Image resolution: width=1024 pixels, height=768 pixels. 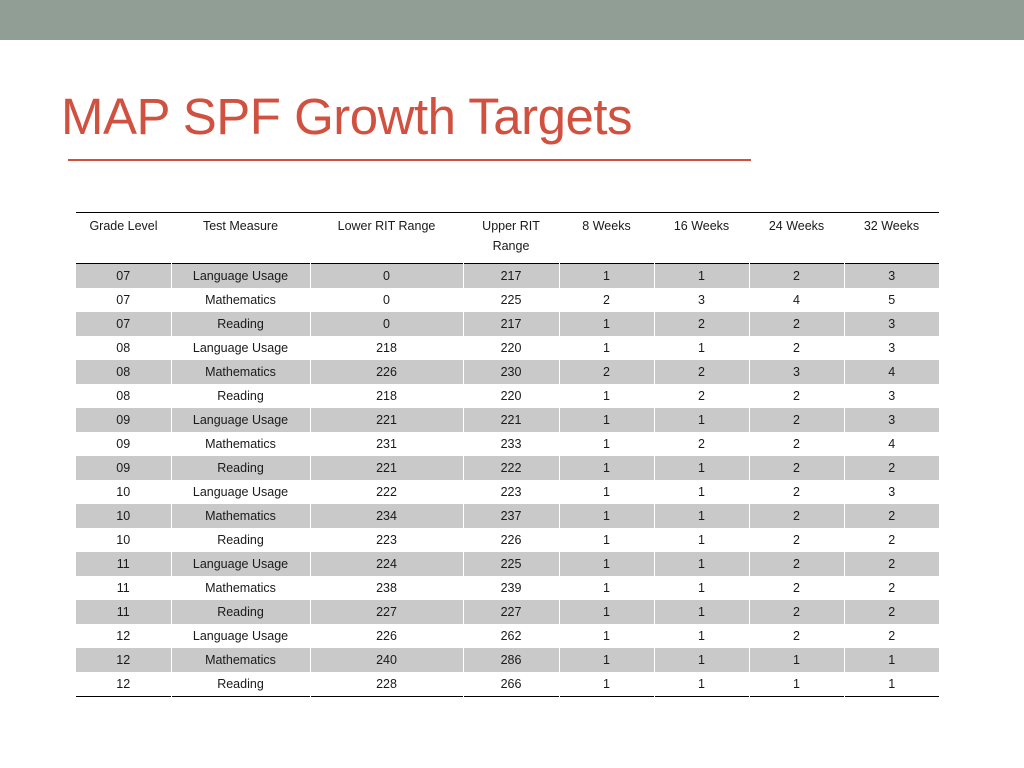 I want to click on upper-rit-cell: 286, so click(x=510, y=660).